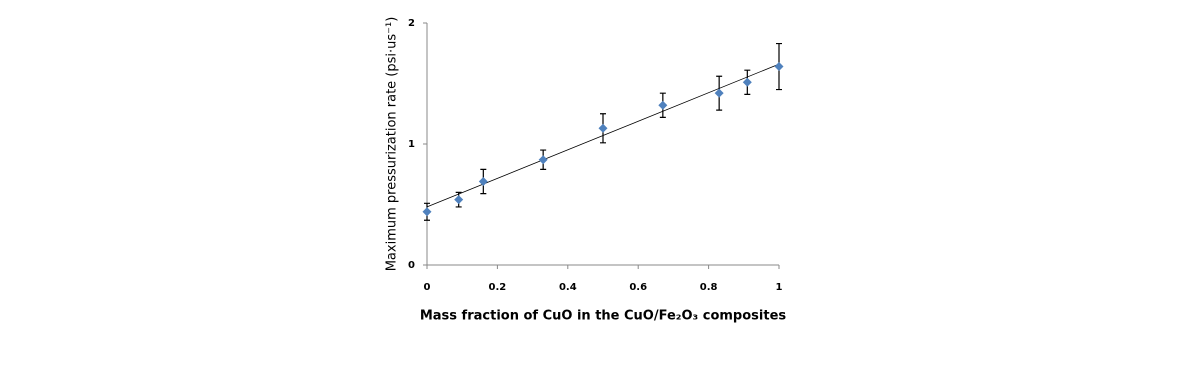  Describe the element at coordinates (709, 287) in the screenshot. I see `x-tick-label: 0.8` at that location.